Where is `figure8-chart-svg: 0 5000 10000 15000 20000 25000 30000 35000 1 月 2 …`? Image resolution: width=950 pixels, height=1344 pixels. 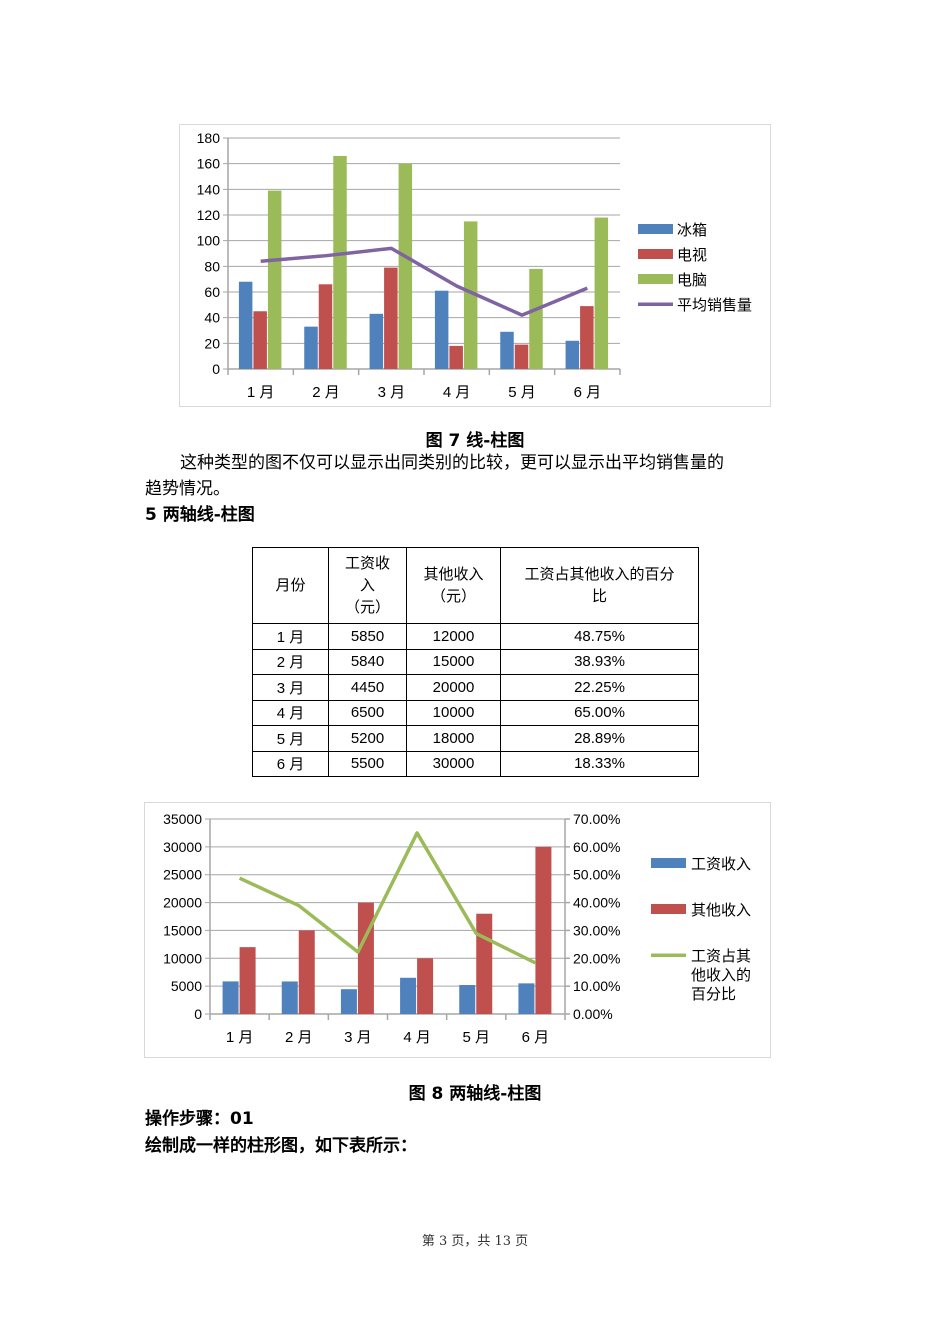
figure8-chart-svg: 0 5000 10000 15000 20000 25000 30000 35000 1 月 2 … is located at coordinates (457, 928).